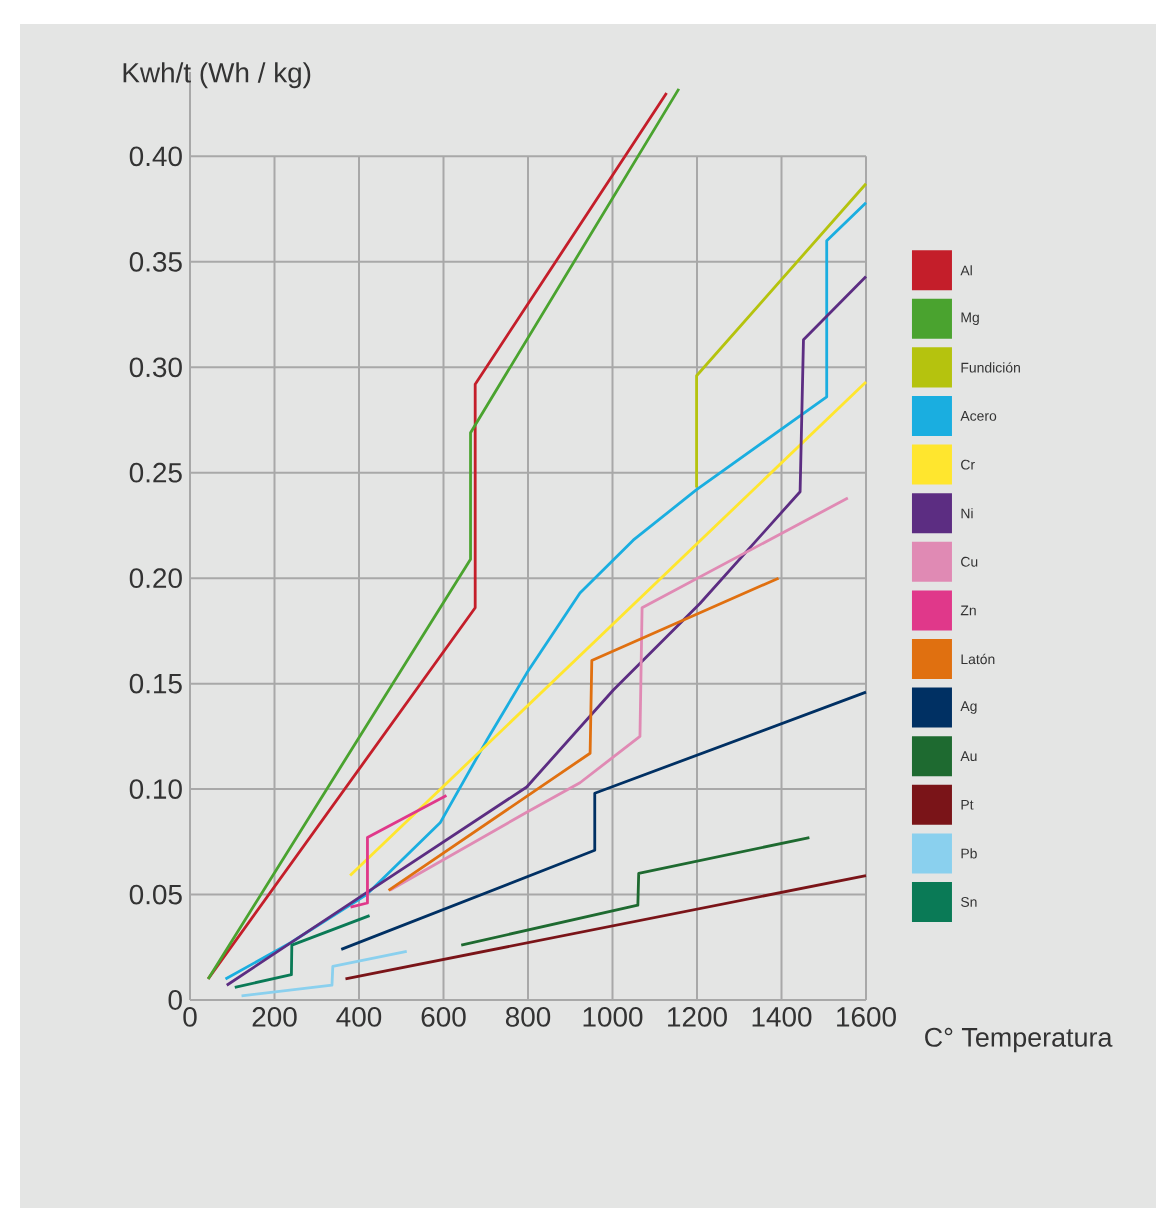 This screenshot has height=1208, width=1156. I want to click on y-tick-label: 0.05, so click(155, 894).